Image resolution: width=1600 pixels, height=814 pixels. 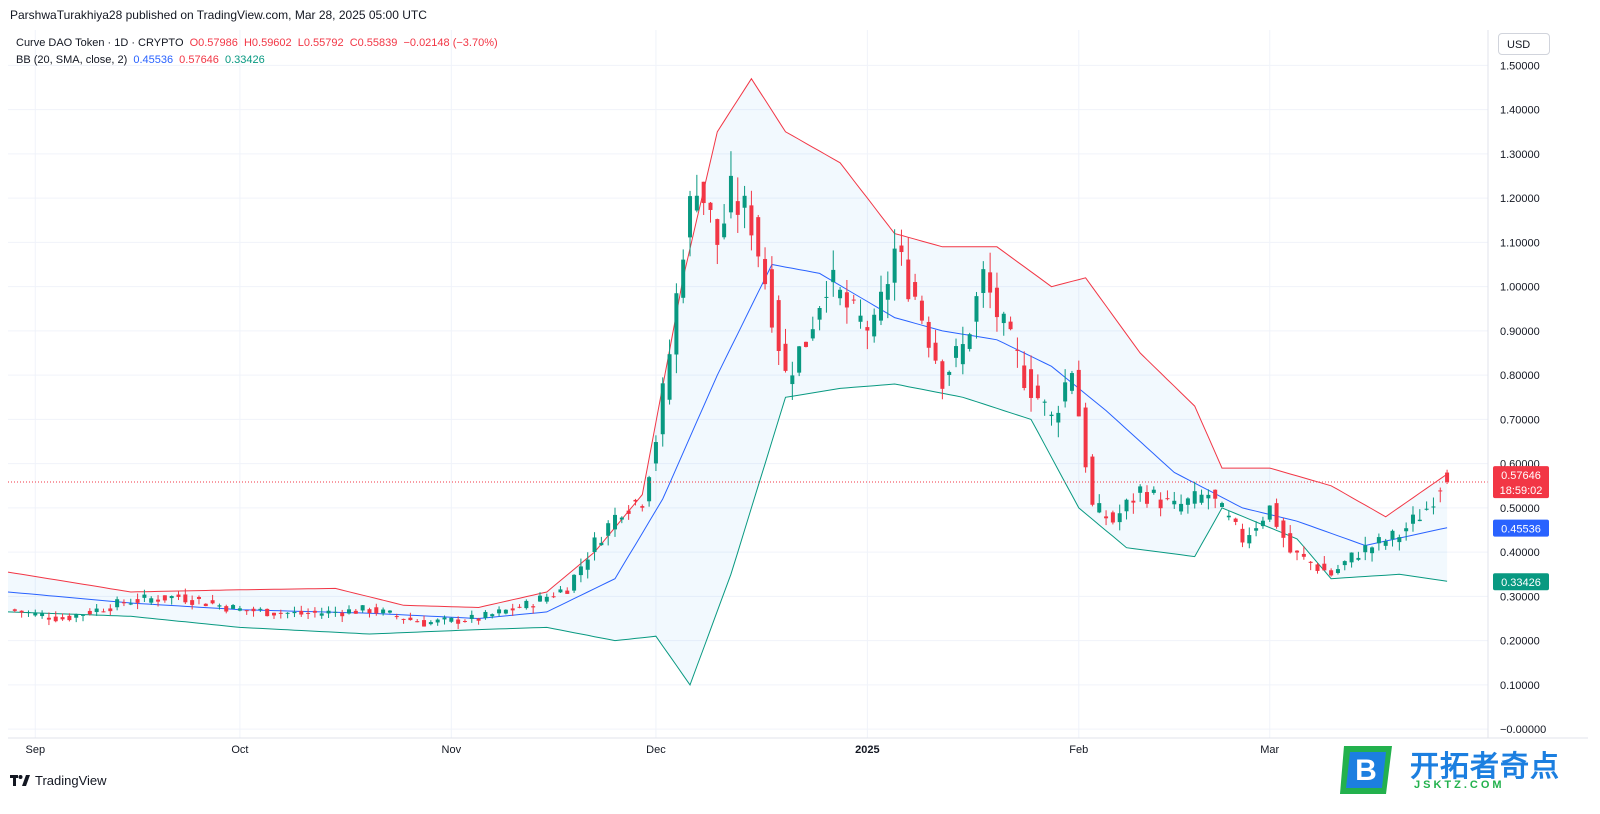 What do you see at coordinates (58, 780) in the screenshot?
I see `tradingview-logo: TradingView` at bounding box center [58, 780].